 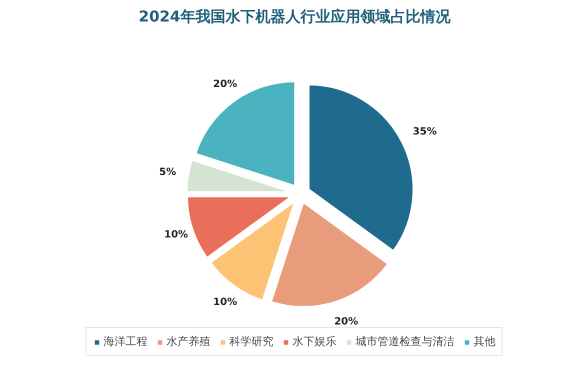 I want to click on data-label: 35%, so click(x=424, y=132).